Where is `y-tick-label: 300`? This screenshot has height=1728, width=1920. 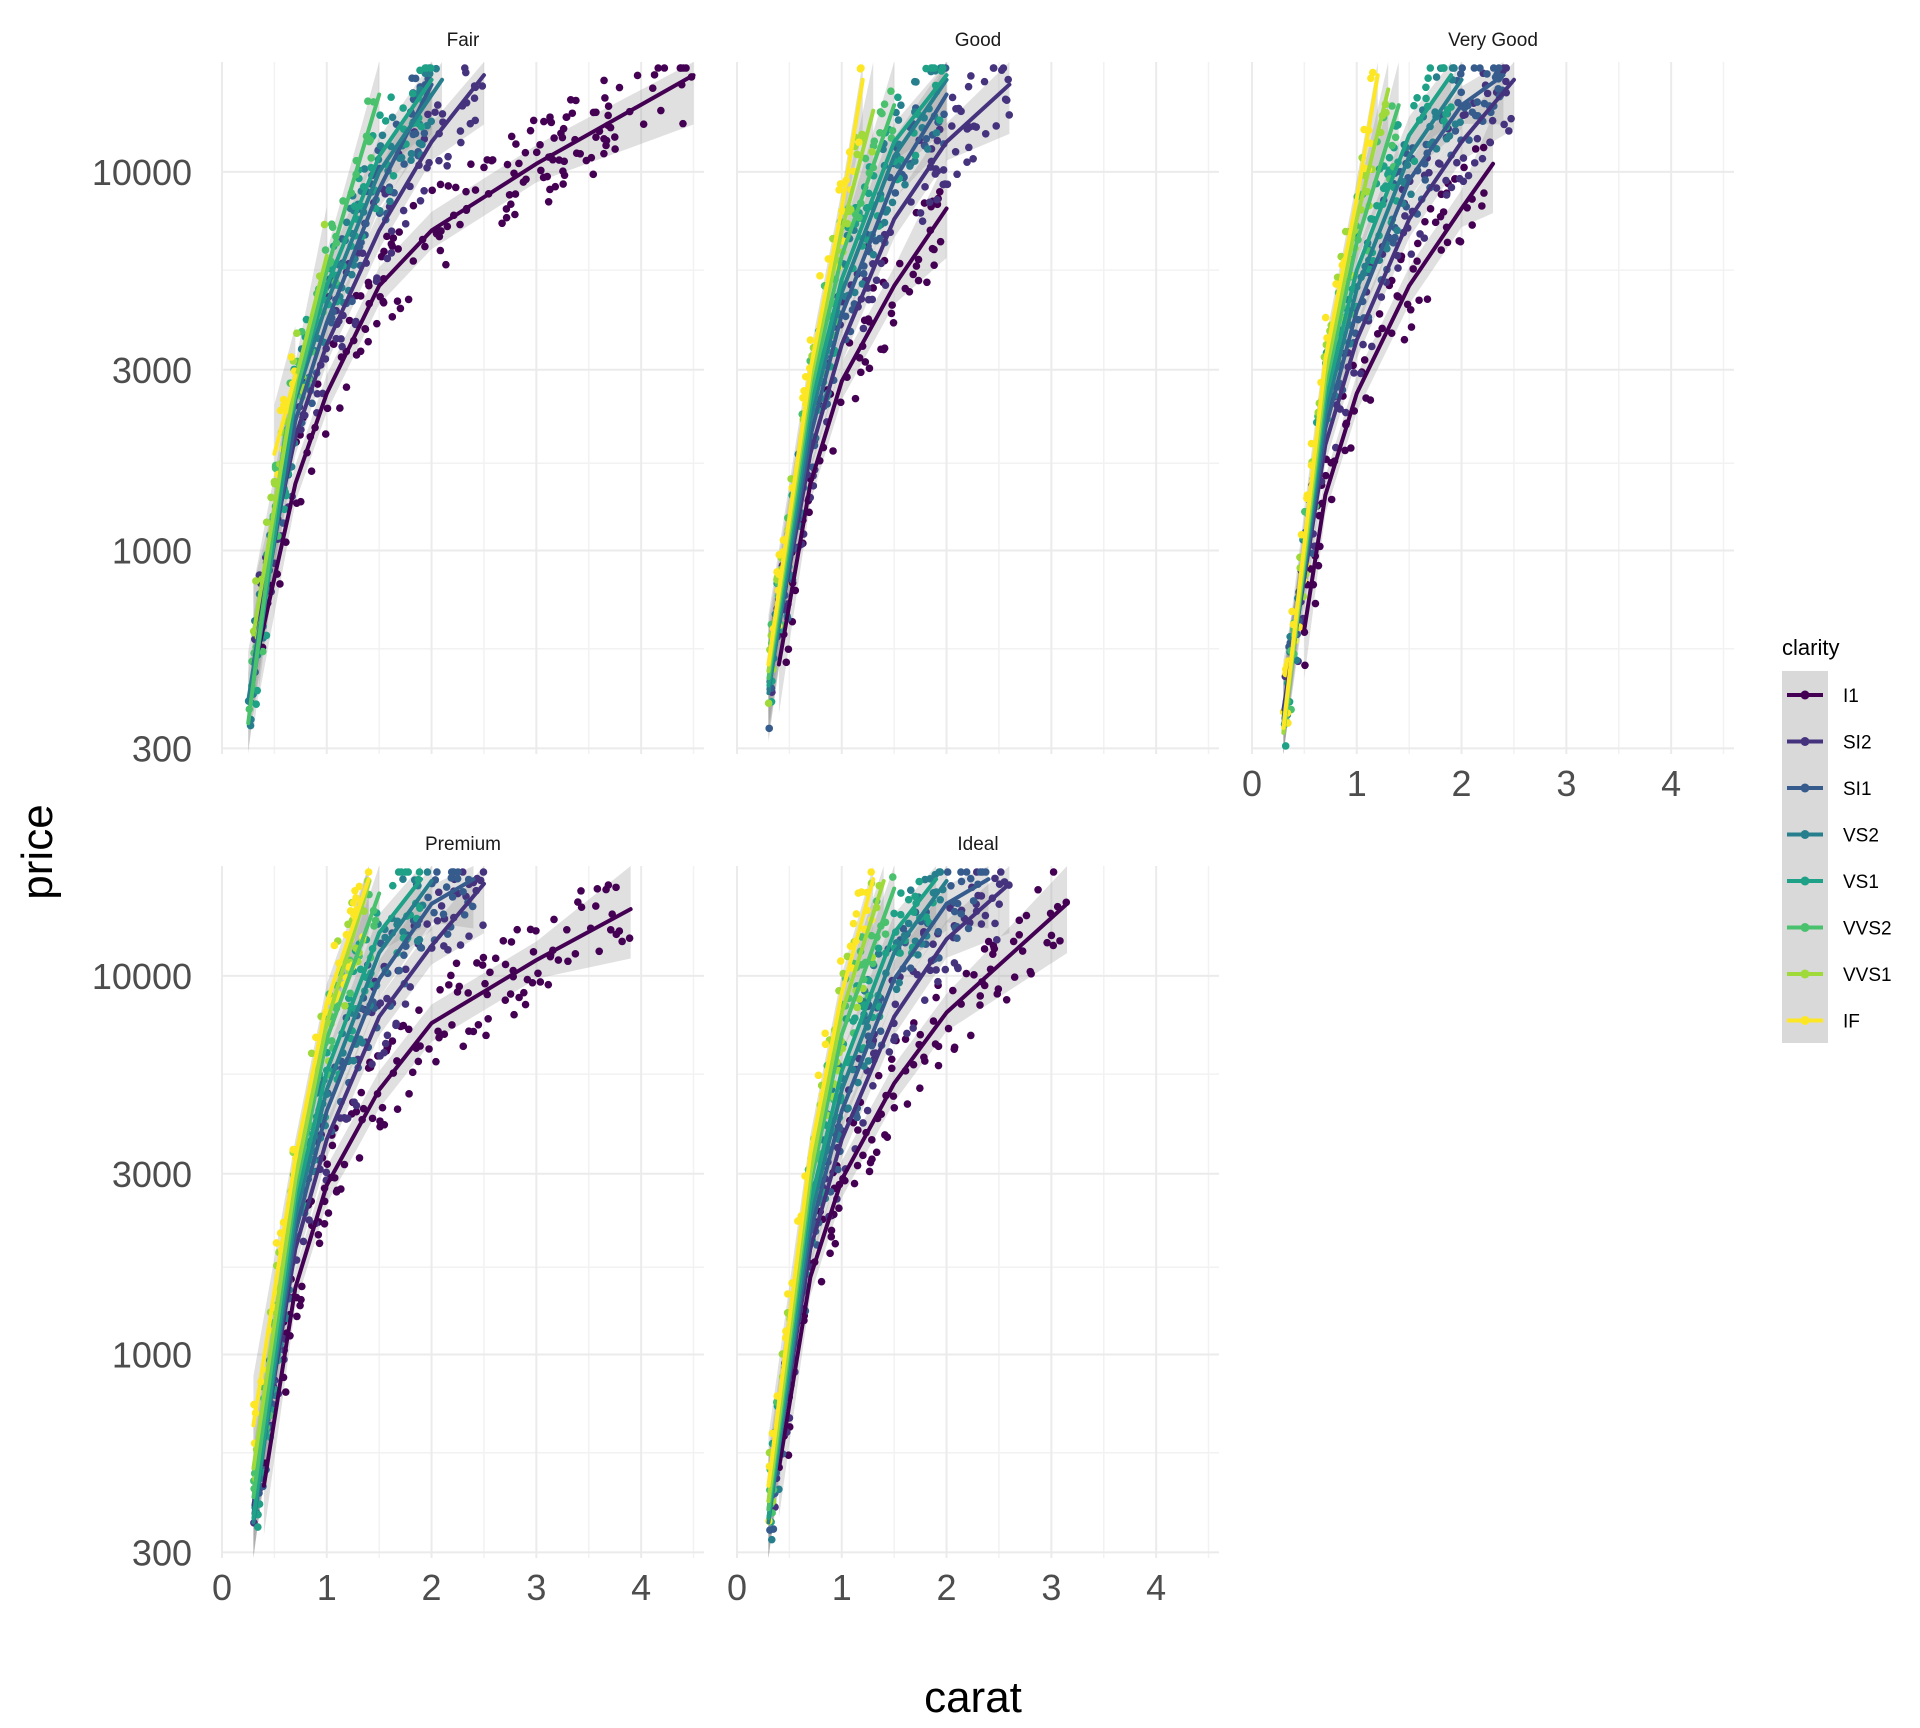 y-tick-label: 300 is located at coordinates (162, 748).